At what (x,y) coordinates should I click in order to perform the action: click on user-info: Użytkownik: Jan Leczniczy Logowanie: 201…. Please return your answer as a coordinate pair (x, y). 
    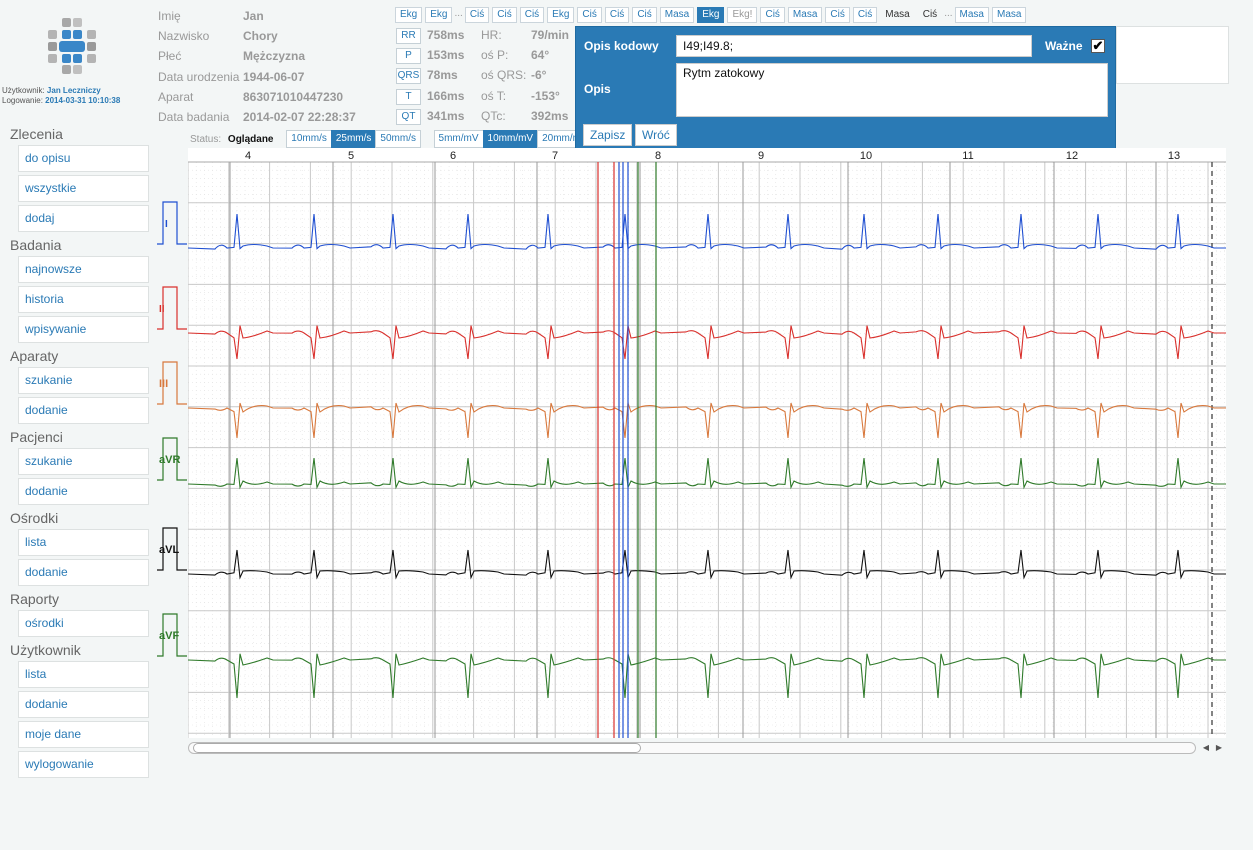
    Looking at the image, I should click on (61, 96).